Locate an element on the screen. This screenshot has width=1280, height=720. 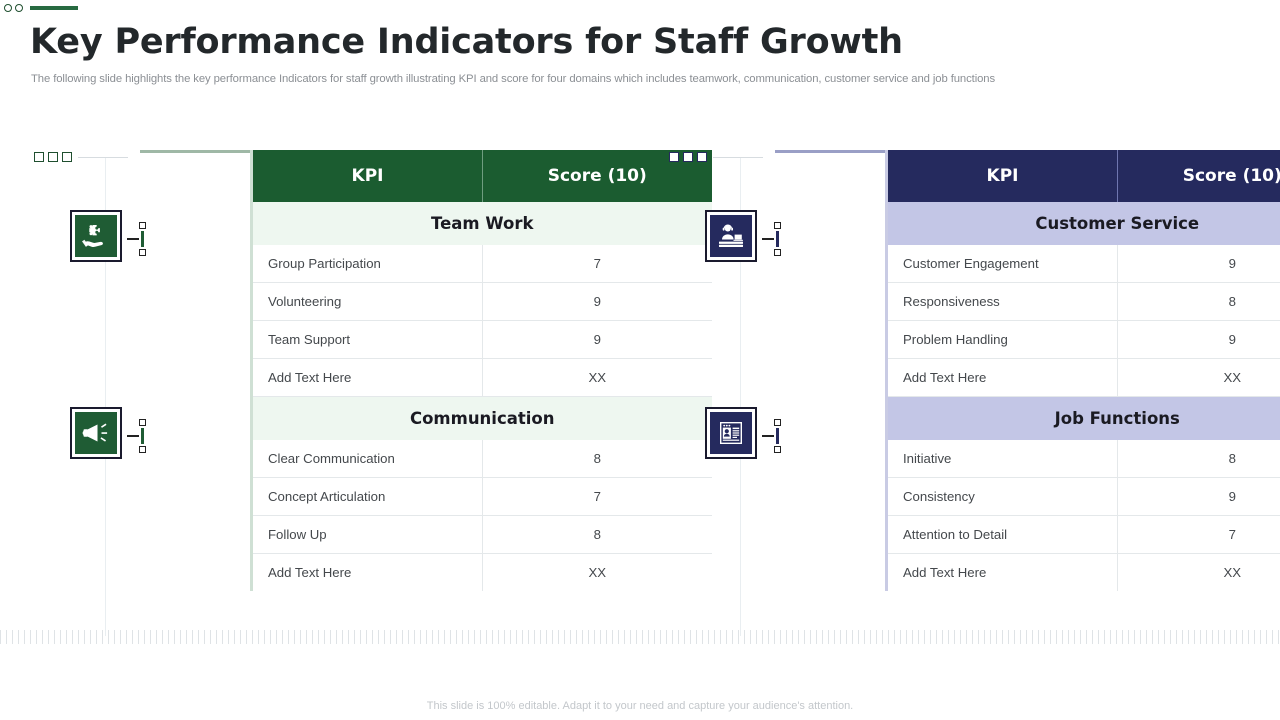
support-agent-icon is located at coordinates (731, 236).